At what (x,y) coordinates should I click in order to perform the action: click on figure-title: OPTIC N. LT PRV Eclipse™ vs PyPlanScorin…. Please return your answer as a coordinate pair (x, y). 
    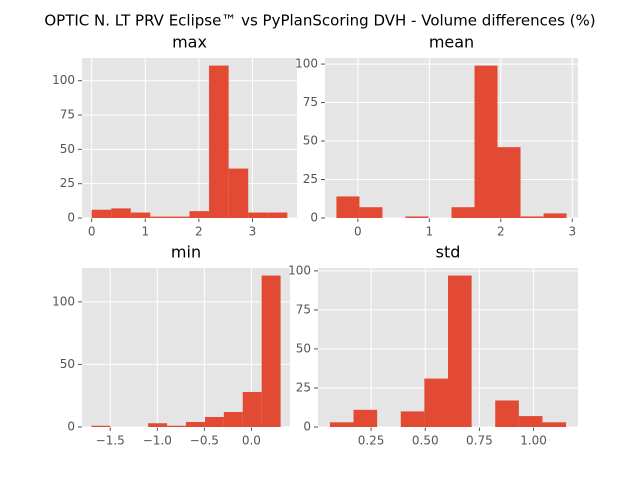
    Looking at the image, I should click on (319, 21).